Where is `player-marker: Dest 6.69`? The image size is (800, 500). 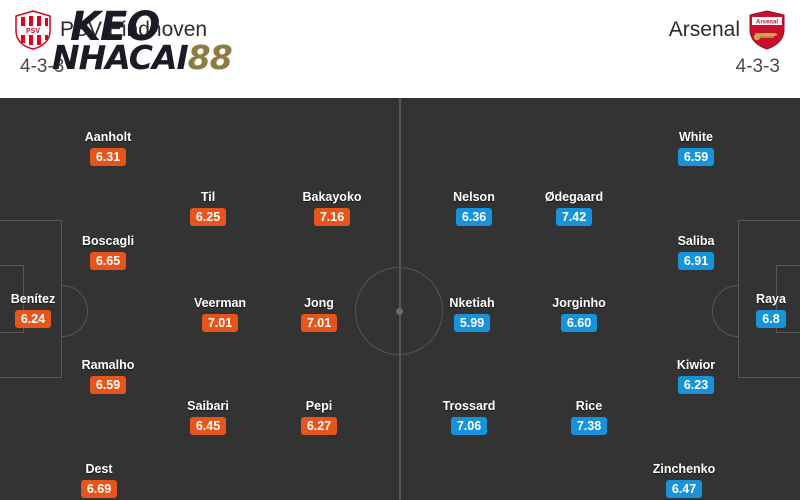
player-marker: Dest 6.69 is located at coordinates (99, 480).